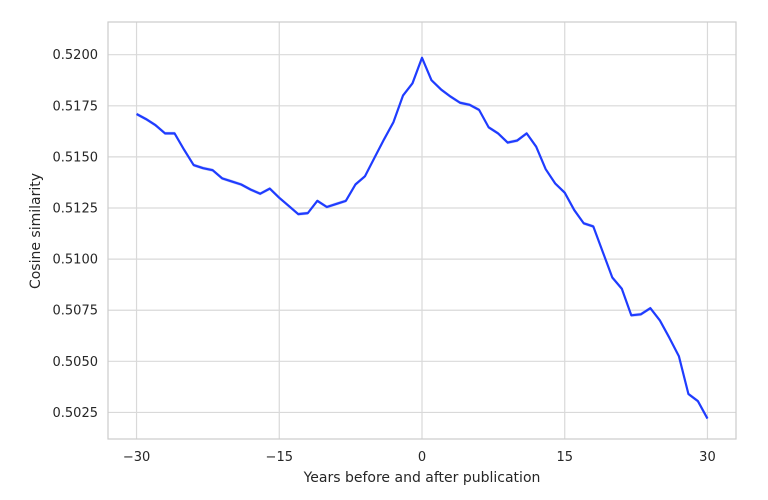  I want to click on x-tick-label: −15, so click(279, 457).